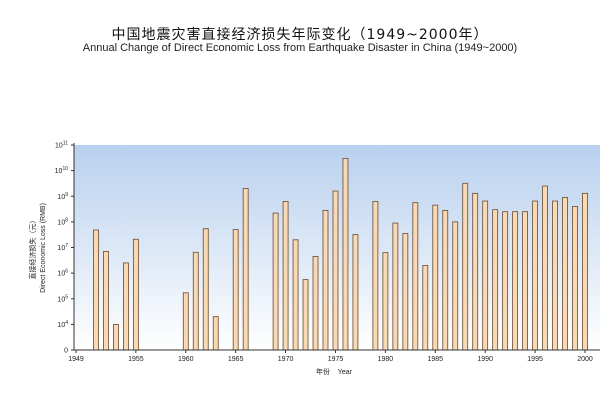  What do you see at coordinates (435, 359) in the screenshot?
I see `x-tick-label: 1985` at bounding box center [435, 359].